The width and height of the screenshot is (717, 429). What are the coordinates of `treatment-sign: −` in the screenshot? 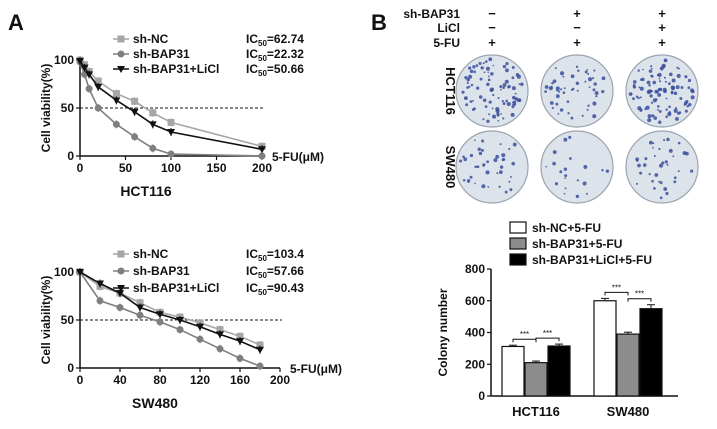 It's located at (492, 27).